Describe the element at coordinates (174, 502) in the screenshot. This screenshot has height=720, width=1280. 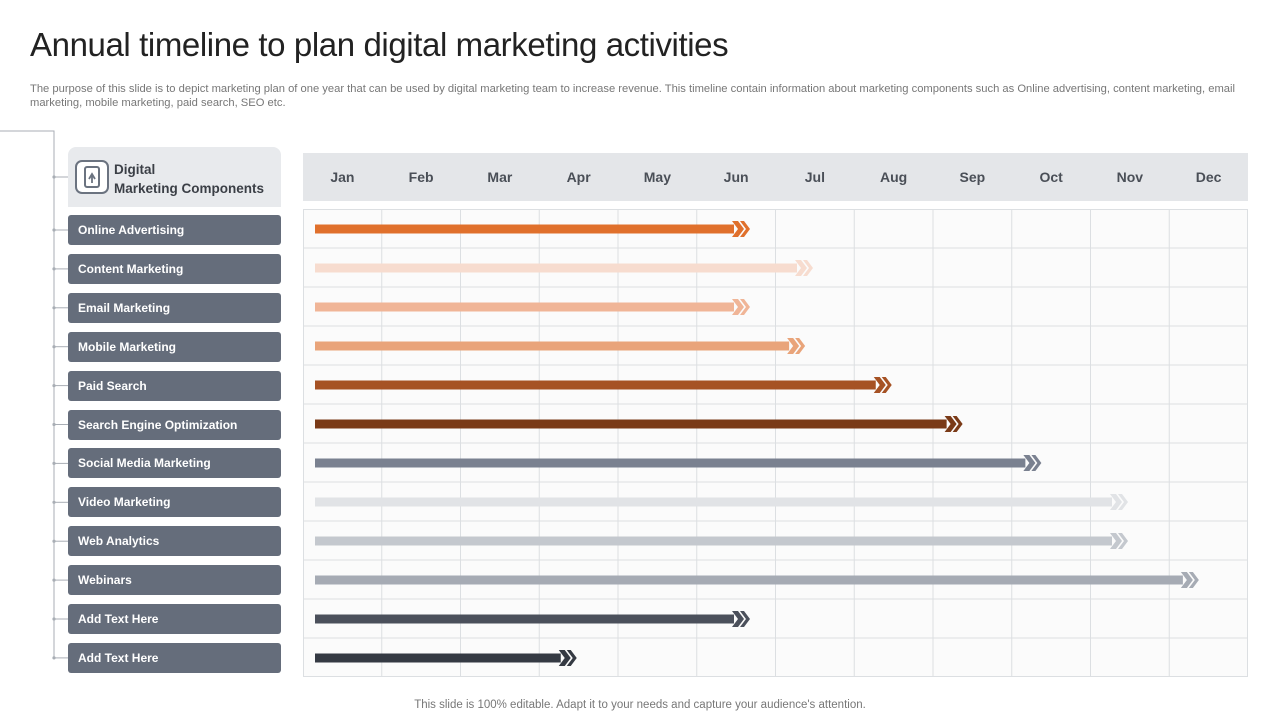
I see `row-label: Video Marketing` at that location.